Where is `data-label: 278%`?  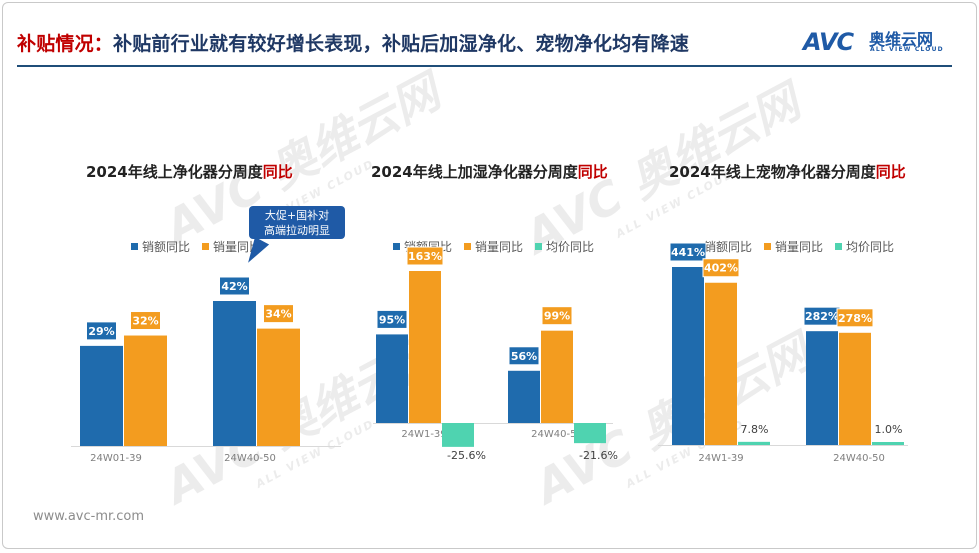
data-label: 278% is located at coordinates (855, 318).